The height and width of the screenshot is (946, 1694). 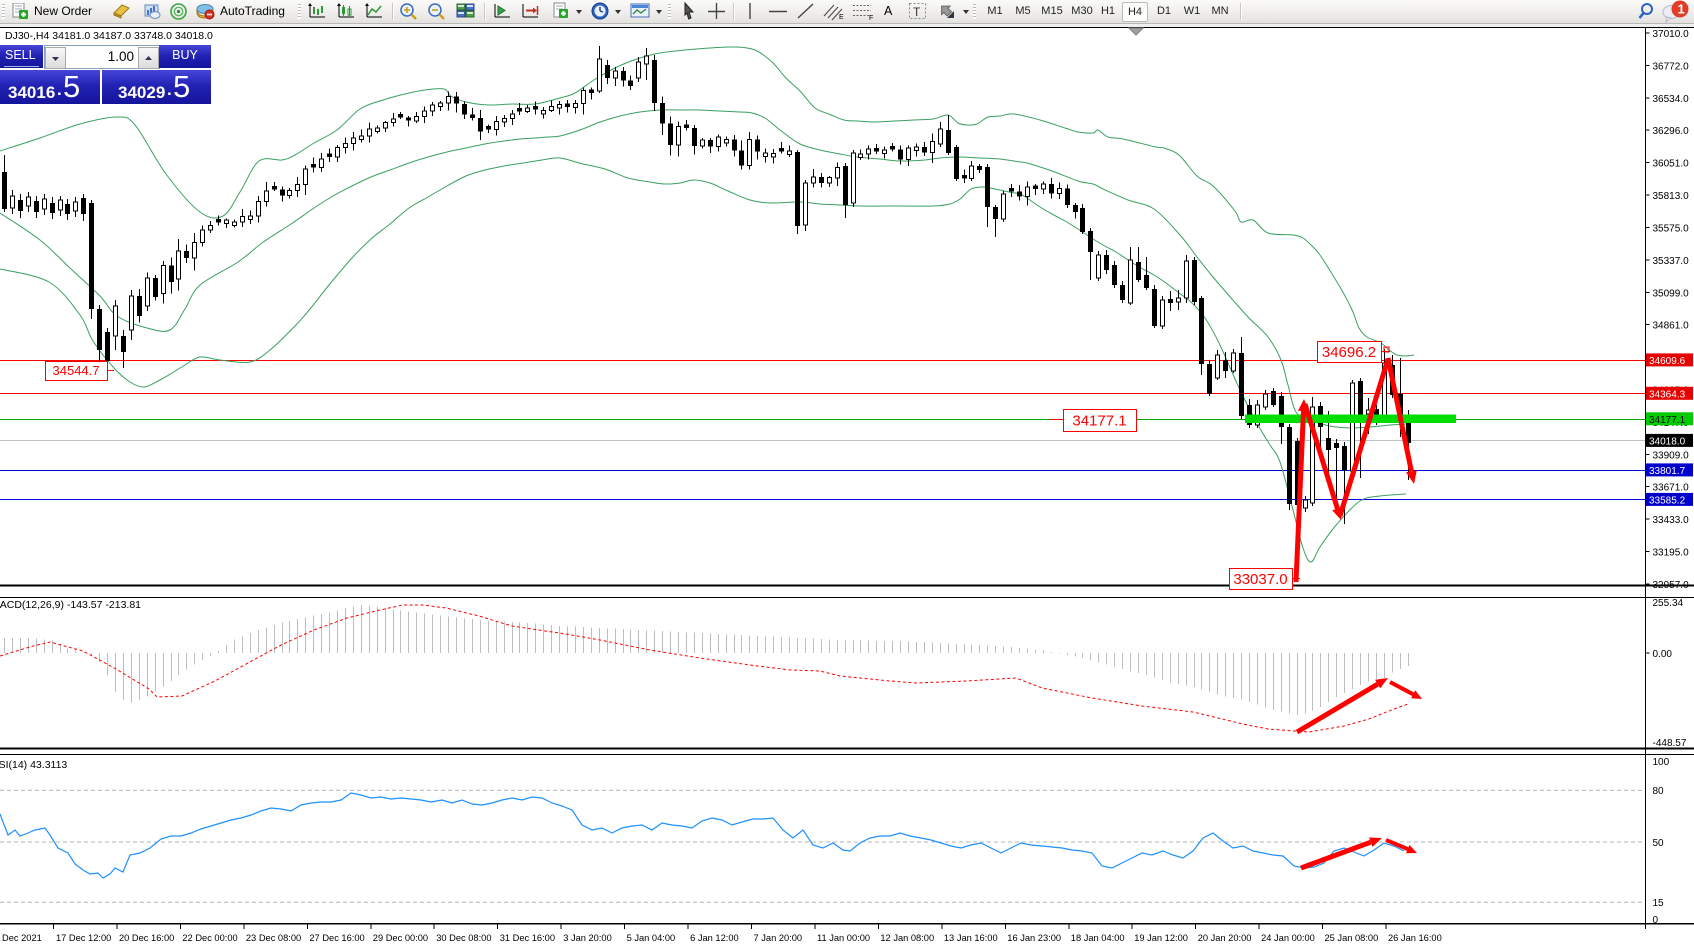 I want to click on svg-text: 33801.7, so click(x=1667, y=471).